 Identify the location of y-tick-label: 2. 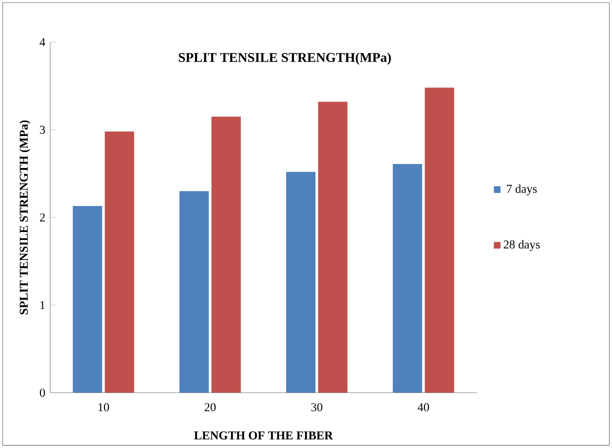
(42, 217).